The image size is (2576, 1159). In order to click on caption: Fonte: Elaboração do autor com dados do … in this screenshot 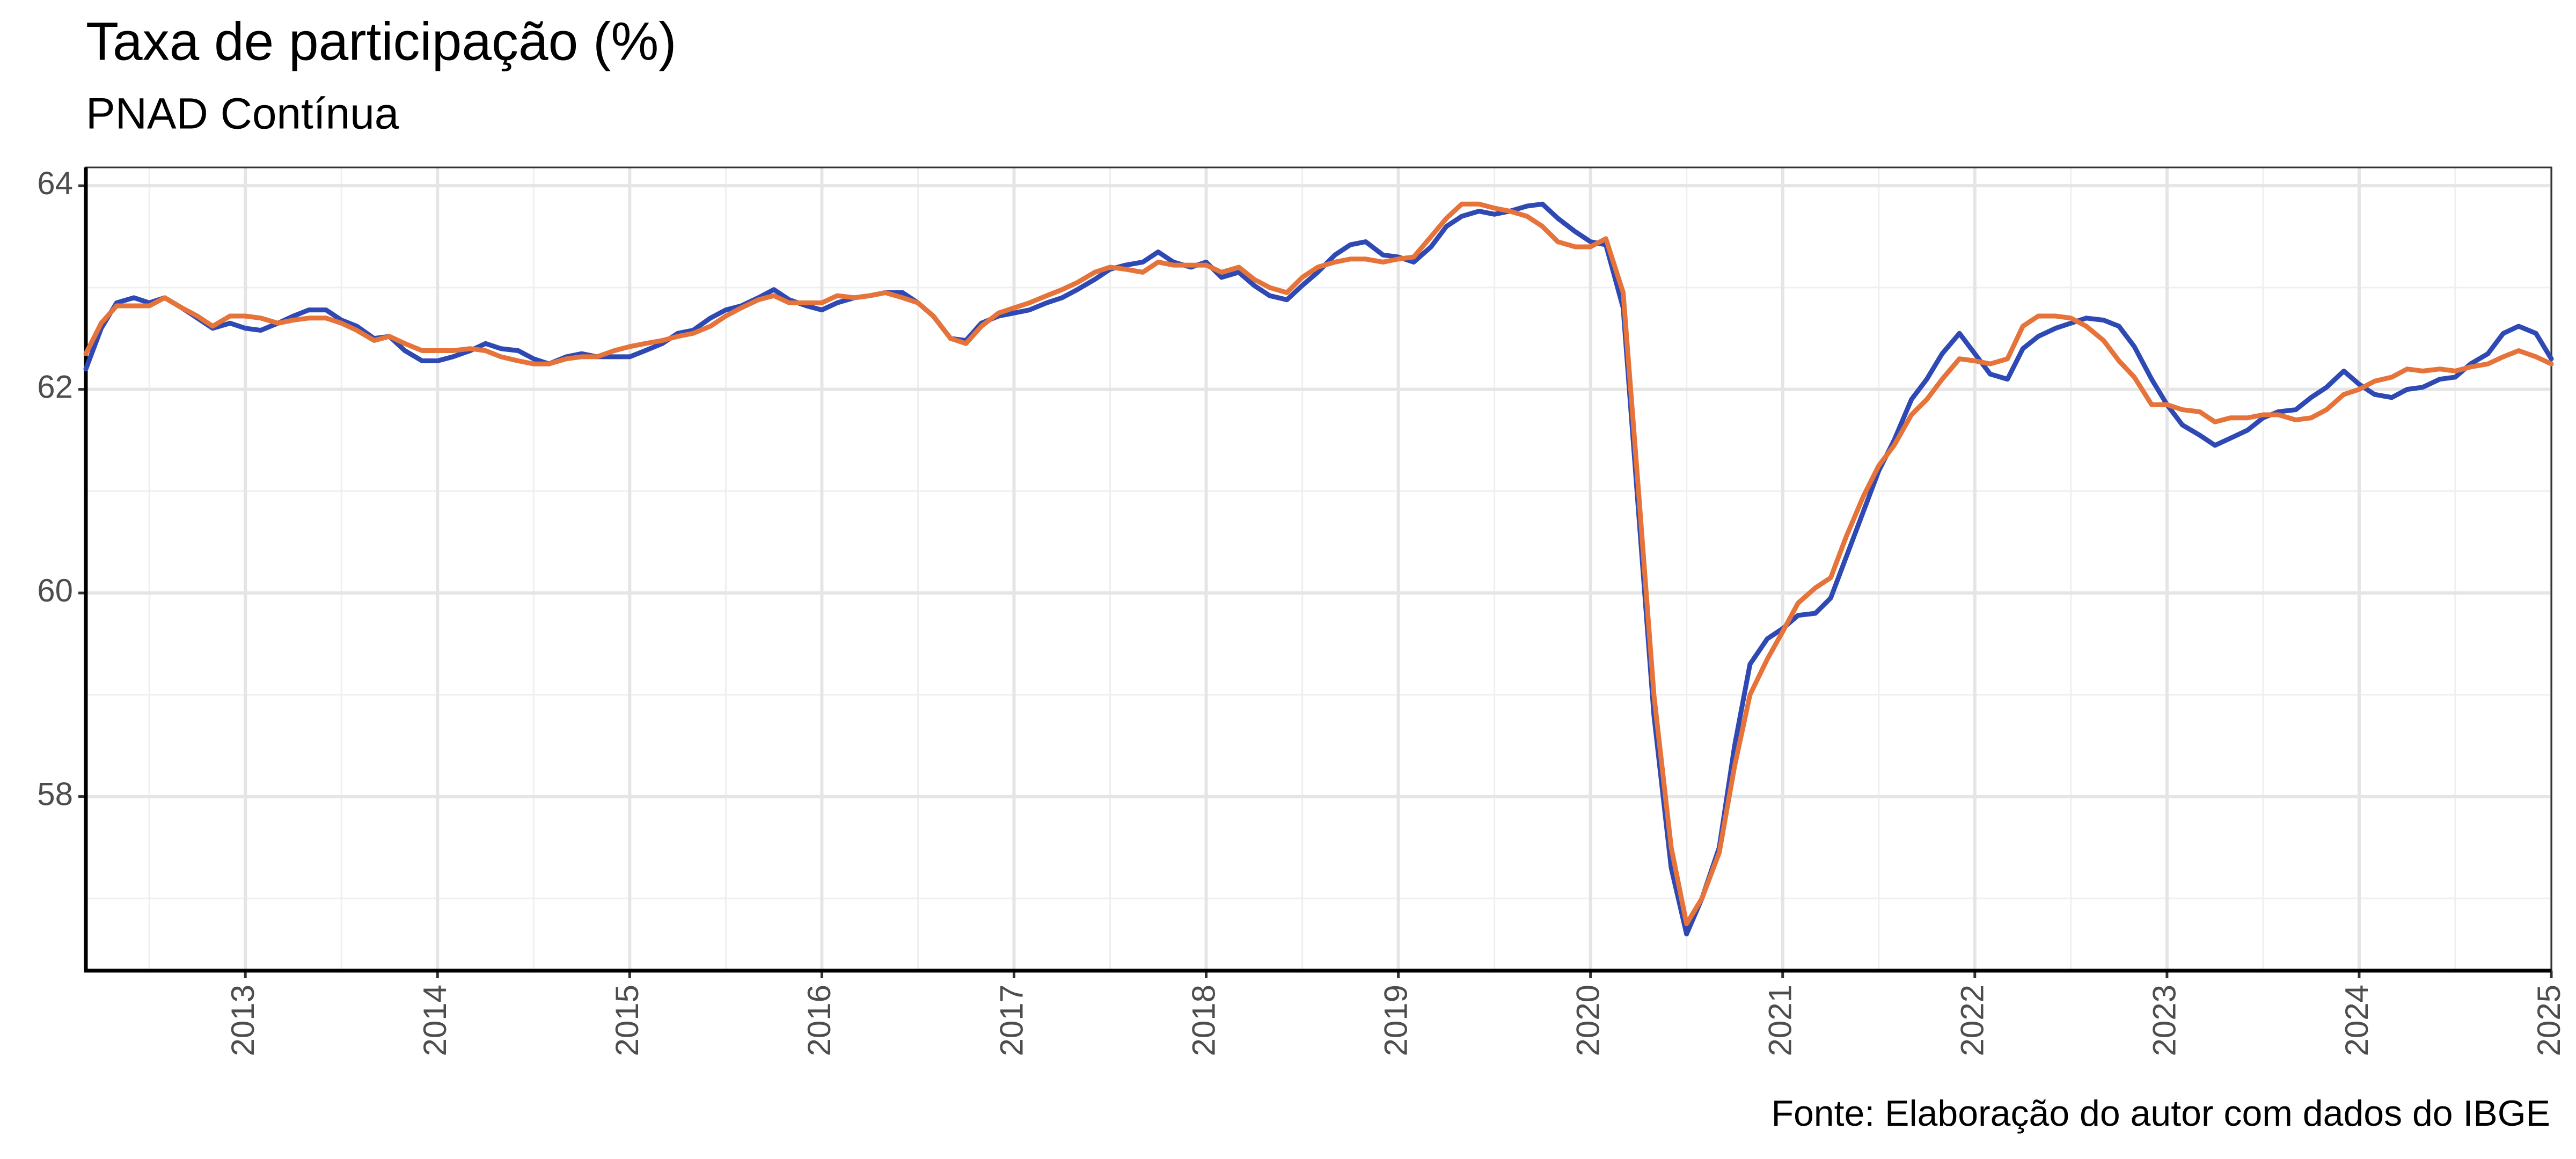, I will do `click(2160, 1113)`.